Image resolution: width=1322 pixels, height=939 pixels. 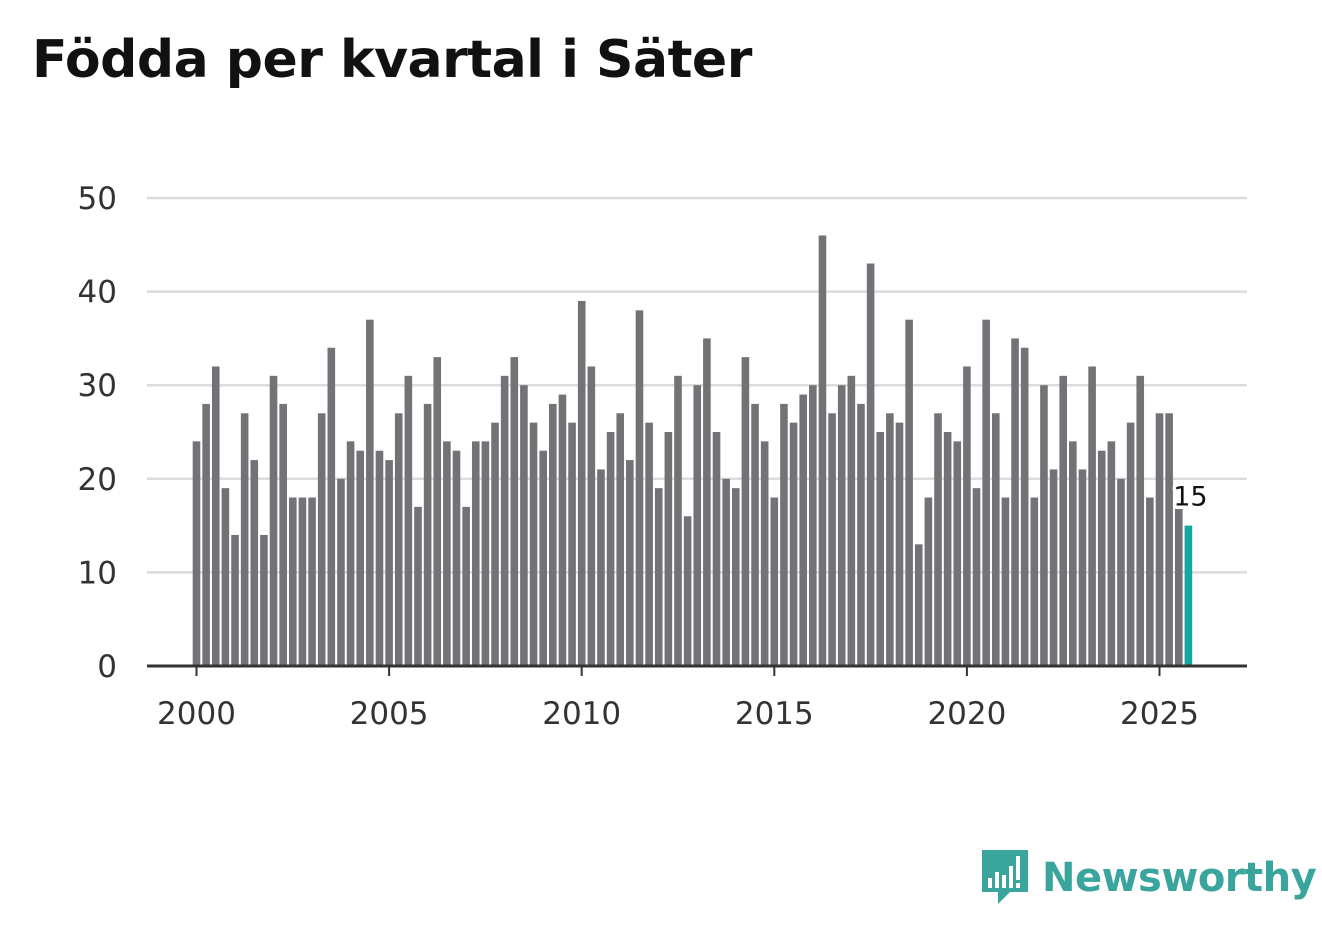 What do you see at coordinates (389, 714) in the screenshot?
I see `x-tick-label: 2005` at bounding box center [389, 714].